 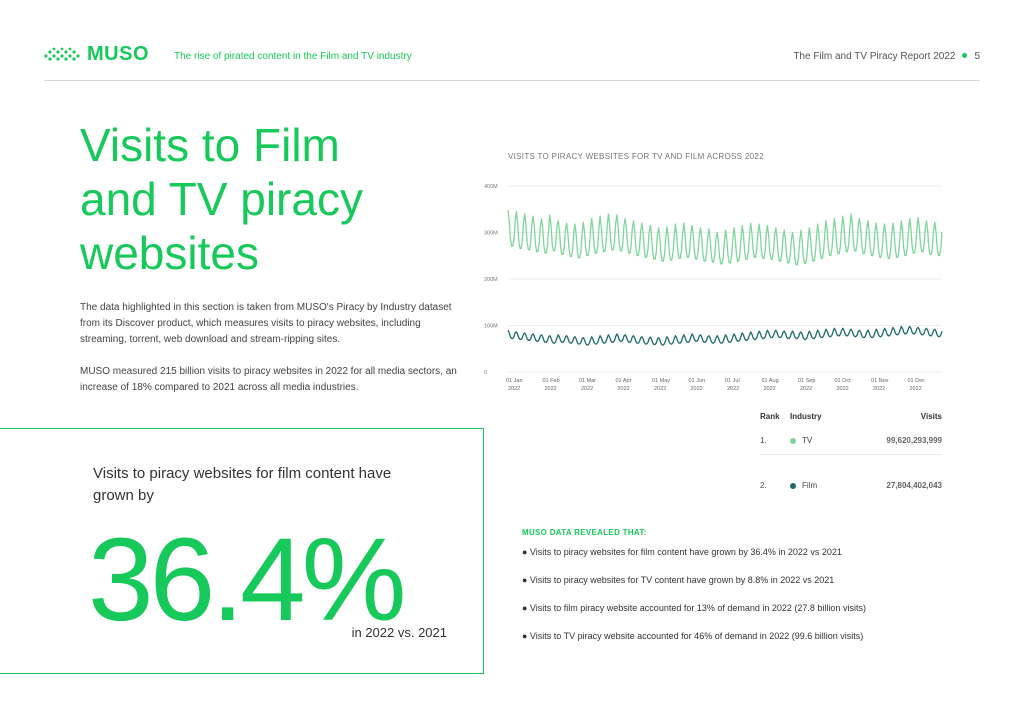 What do you see at coordinates (806, 416) in the screenshot?
I see `header-industry: Industry` at bounding box center [806, 416].